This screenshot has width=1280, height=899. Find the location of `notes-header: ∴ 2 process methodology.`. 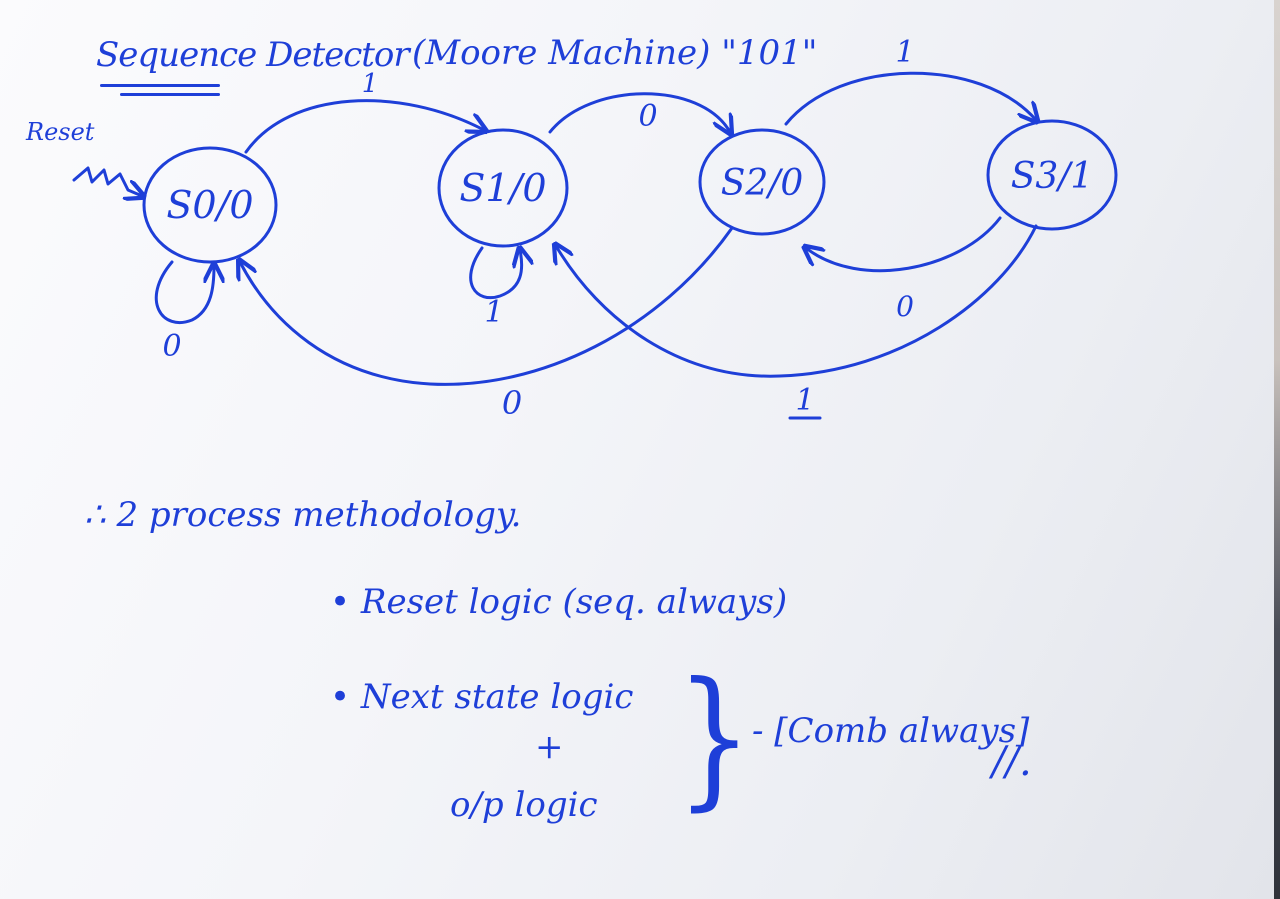

notes-header: ∴ 2 process methodology. is located at coordinates (303, 515).